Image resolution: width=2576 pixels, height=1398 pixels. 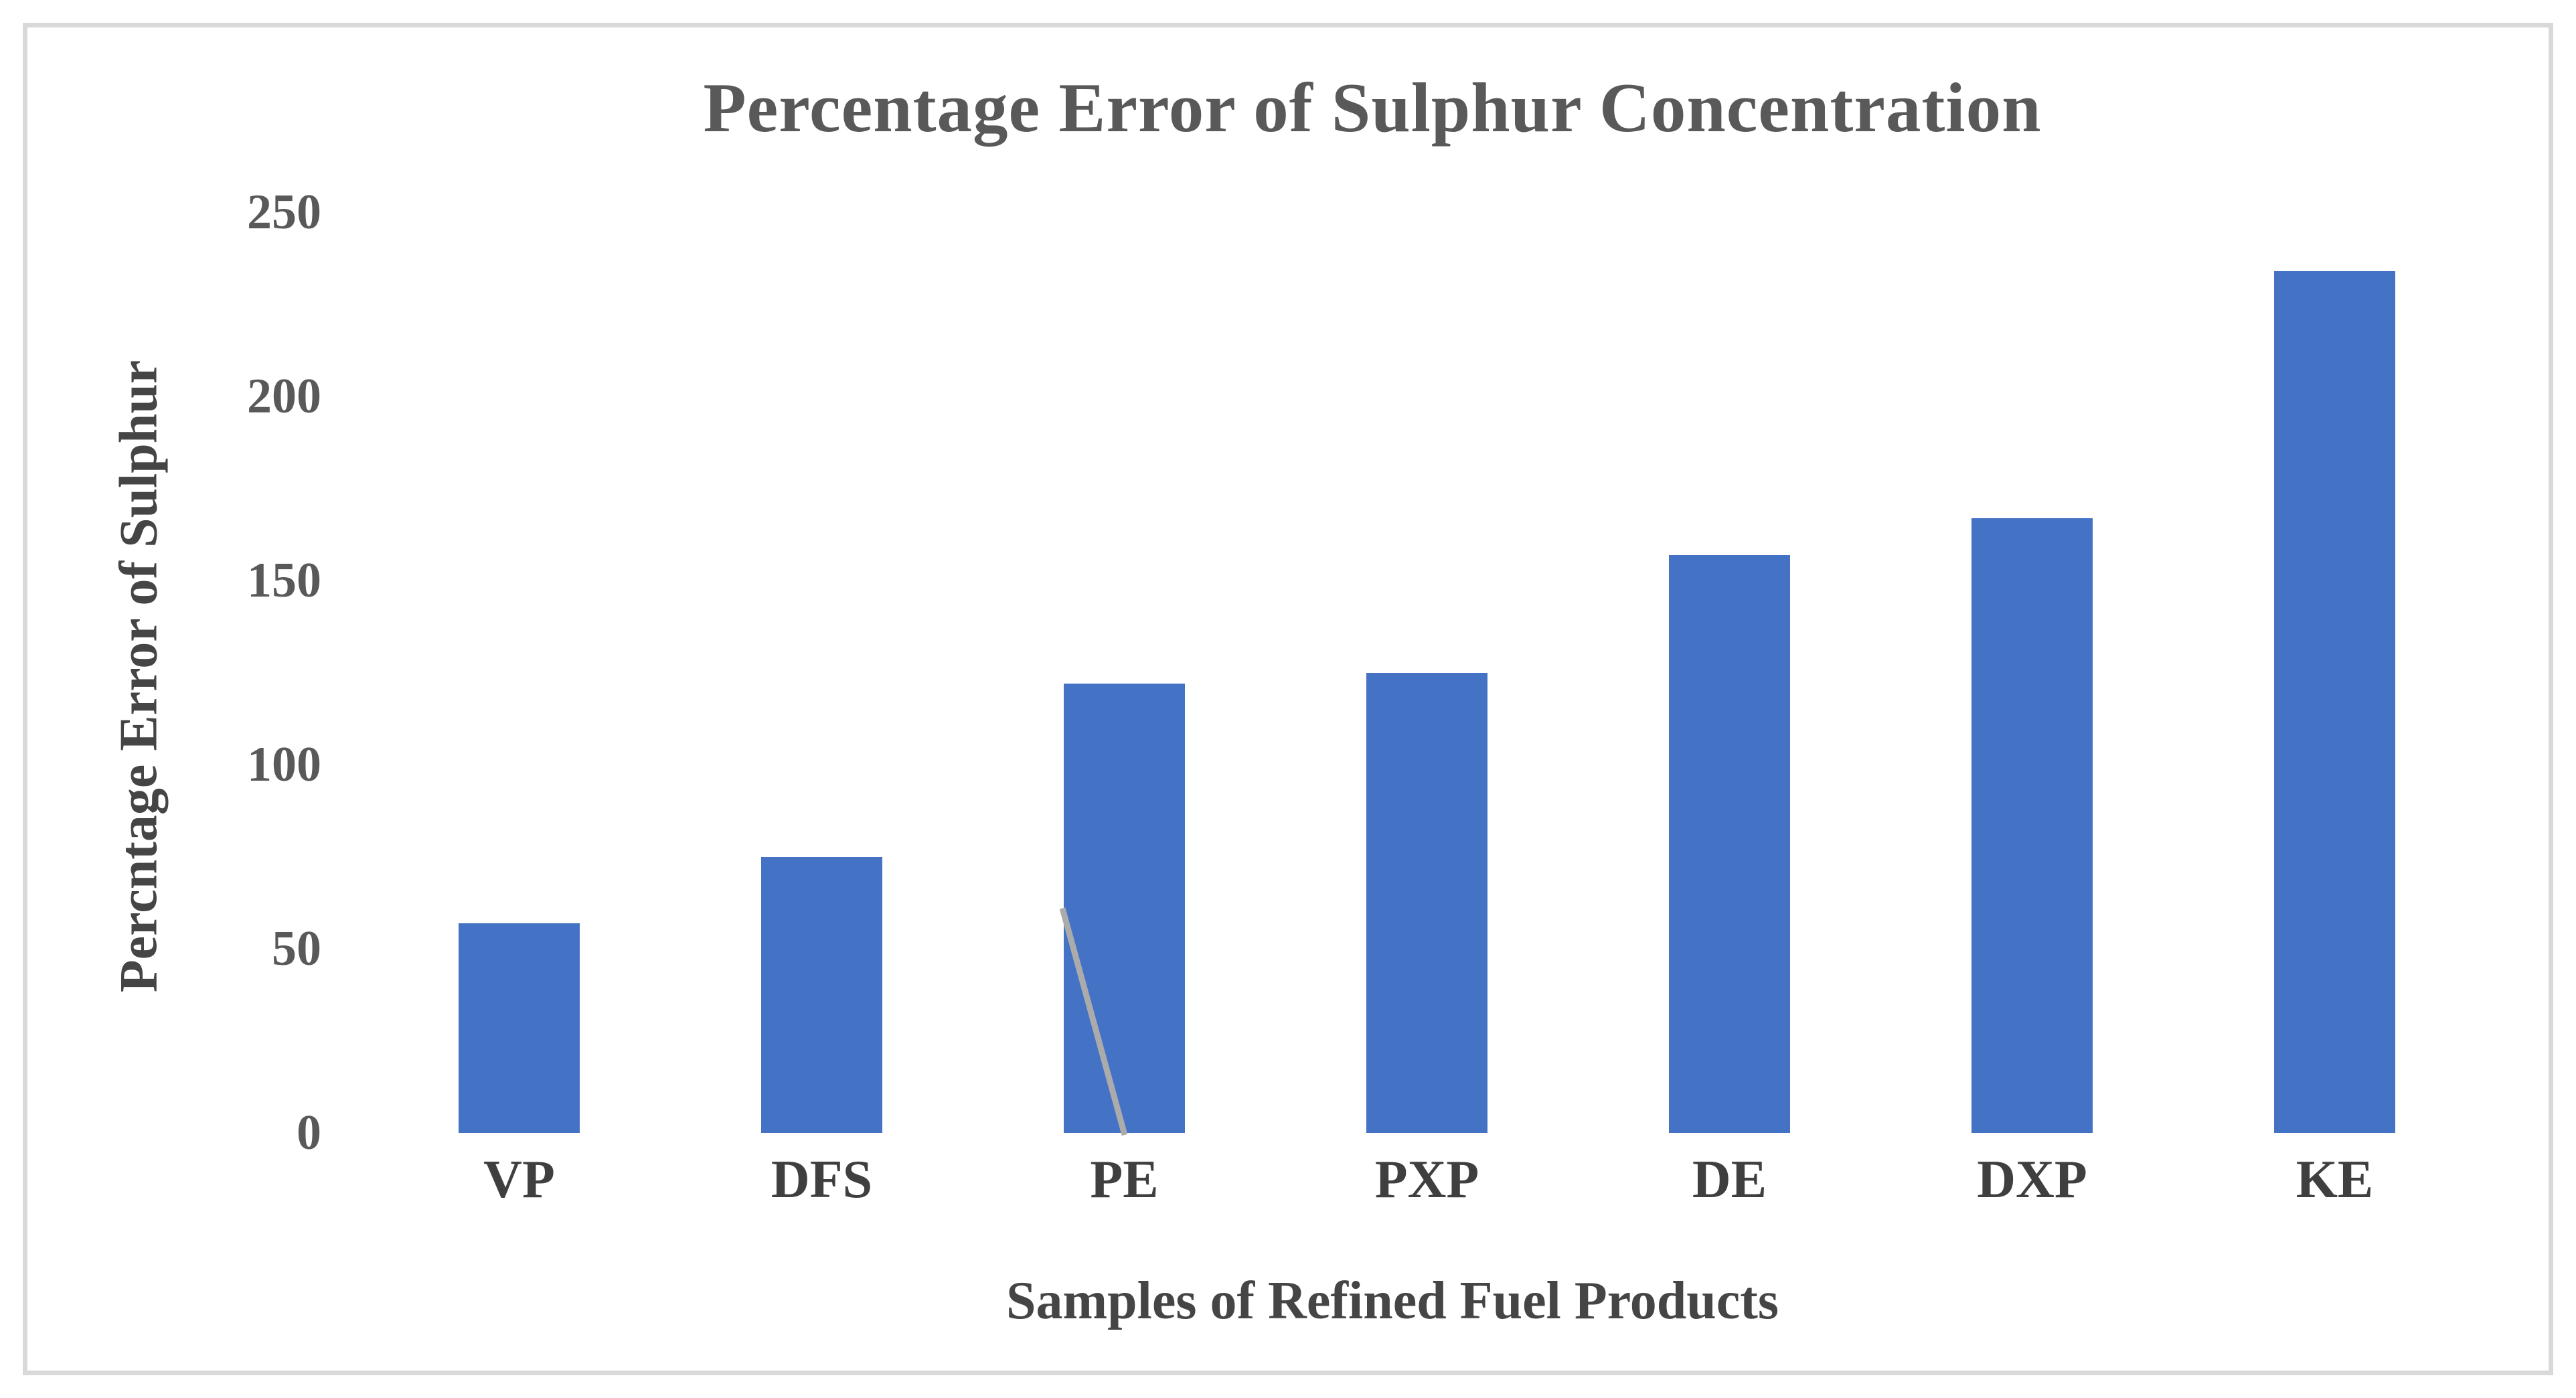 I want to click on y-tick-label-100: 100, so click(x=284, y=764).